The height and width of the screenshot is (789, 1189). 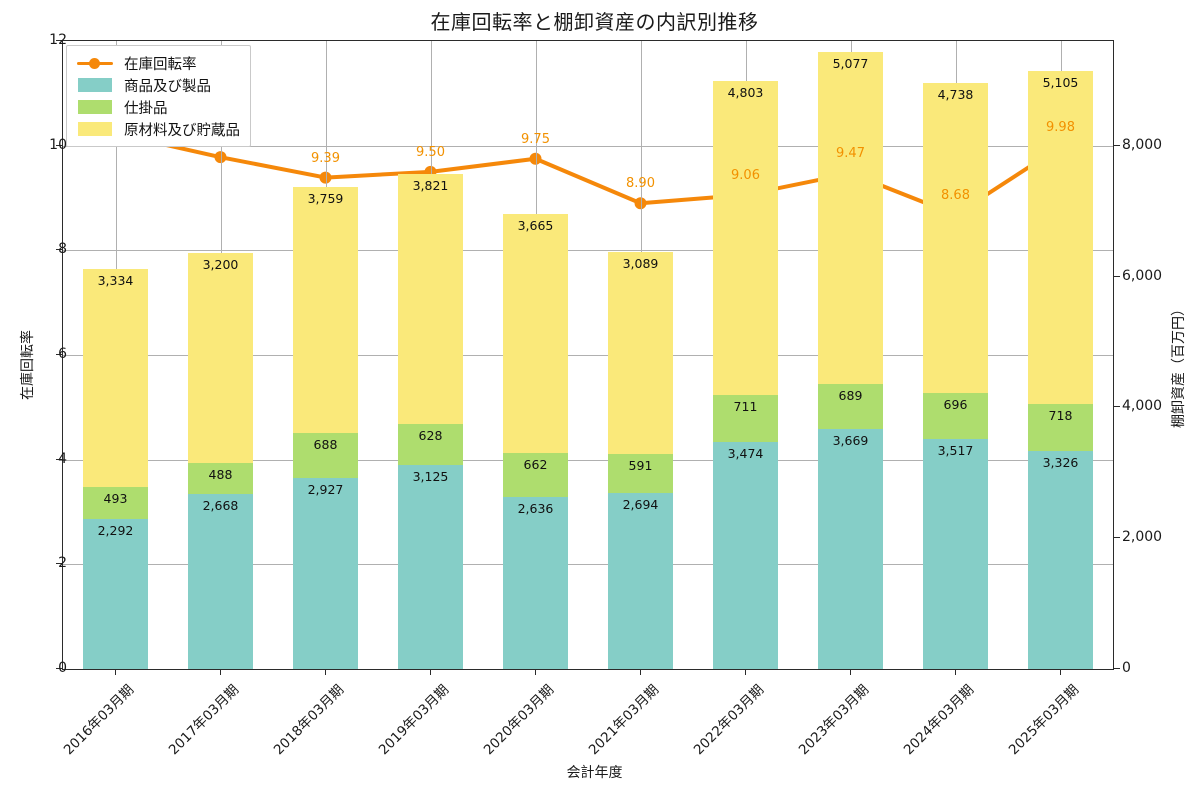 I want to click on bar-stack-group: 2,668 488 3,200, so click(x=220, y=355).